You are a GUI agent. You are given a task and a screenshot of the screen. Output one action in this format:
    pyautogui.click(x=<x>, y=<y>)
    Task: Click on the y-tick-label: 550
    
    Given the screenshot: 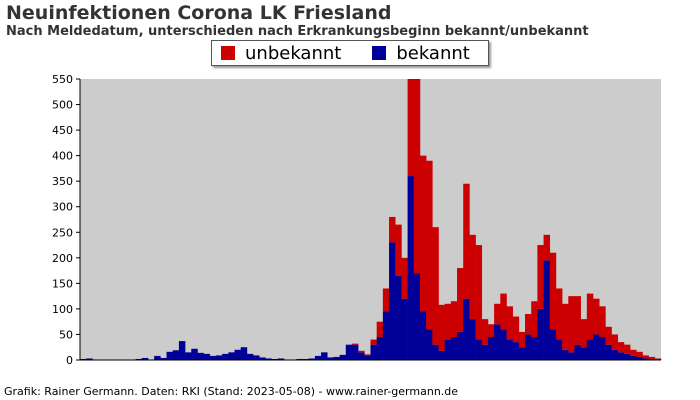 What is the action you would take?
    pyautogui.click(x=62, y=79)
    